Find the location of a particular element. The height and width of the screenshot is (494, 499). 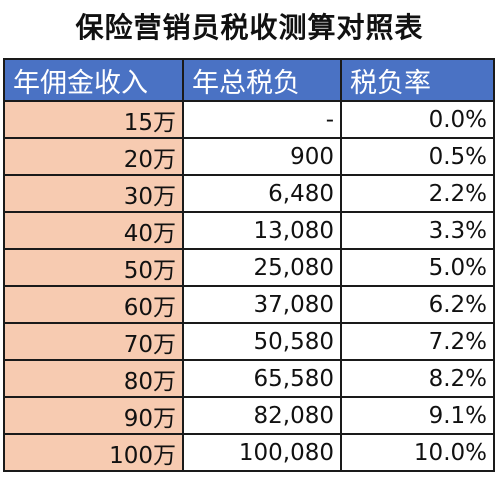

table-row: 90万 82,080 9.1% is located at coordinates (249, 415).